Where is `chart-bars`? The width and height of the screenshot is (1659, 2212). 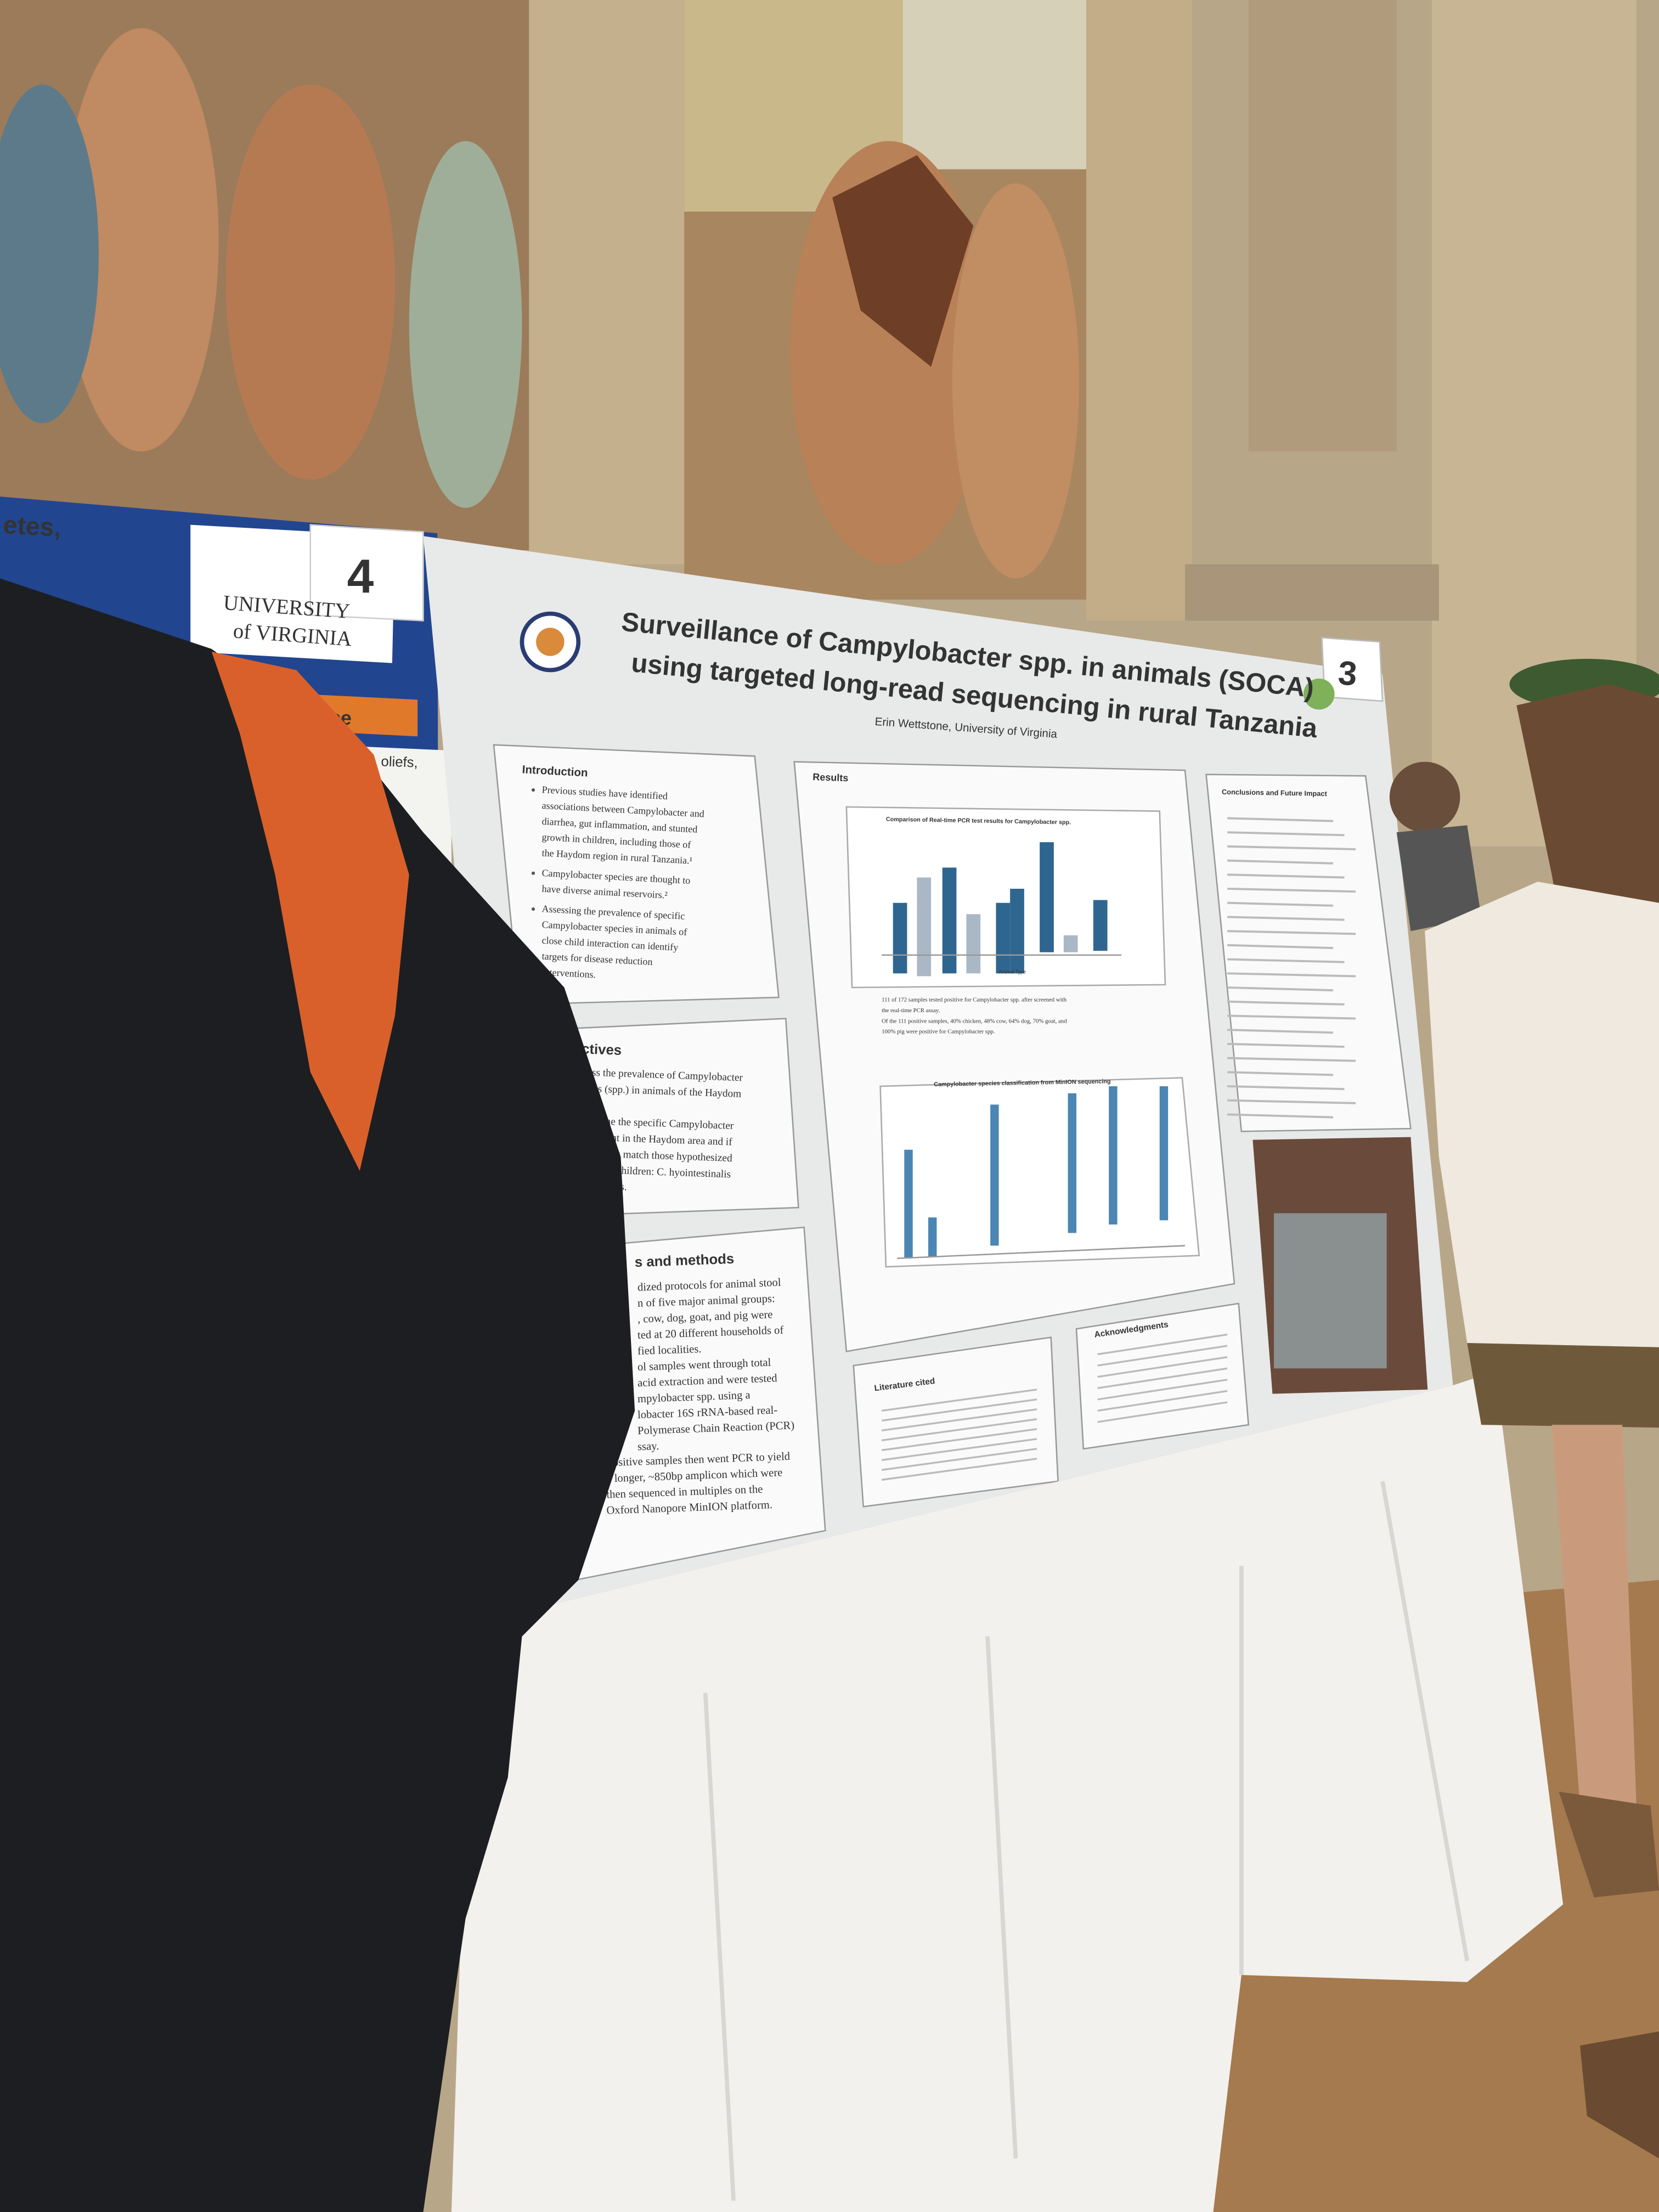
chart-bars is located at coordinates (1118, 1149).